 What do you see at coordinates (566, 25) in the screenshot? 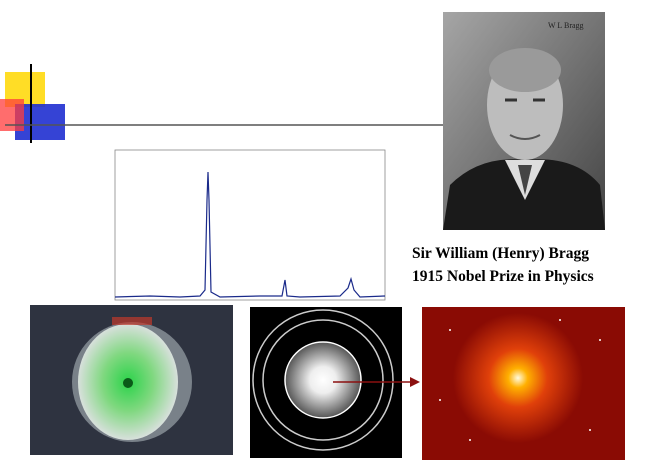
I see `svg-text: W L Bragg` at bounding box center [566, 25].